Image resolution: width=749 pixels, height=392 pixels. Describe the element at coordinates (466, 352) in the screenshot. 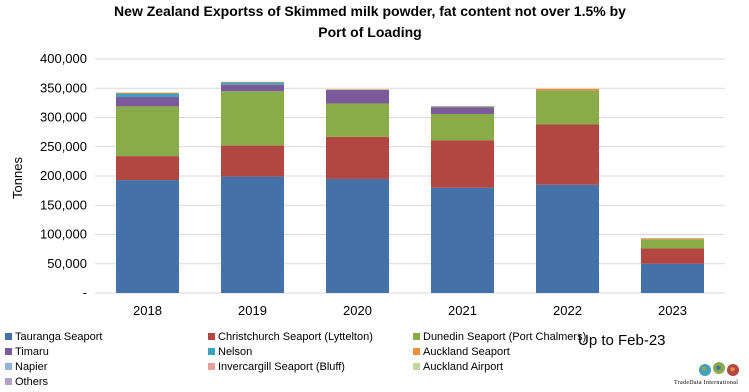

I see `legend-label: Auckland Seaport` at that location.